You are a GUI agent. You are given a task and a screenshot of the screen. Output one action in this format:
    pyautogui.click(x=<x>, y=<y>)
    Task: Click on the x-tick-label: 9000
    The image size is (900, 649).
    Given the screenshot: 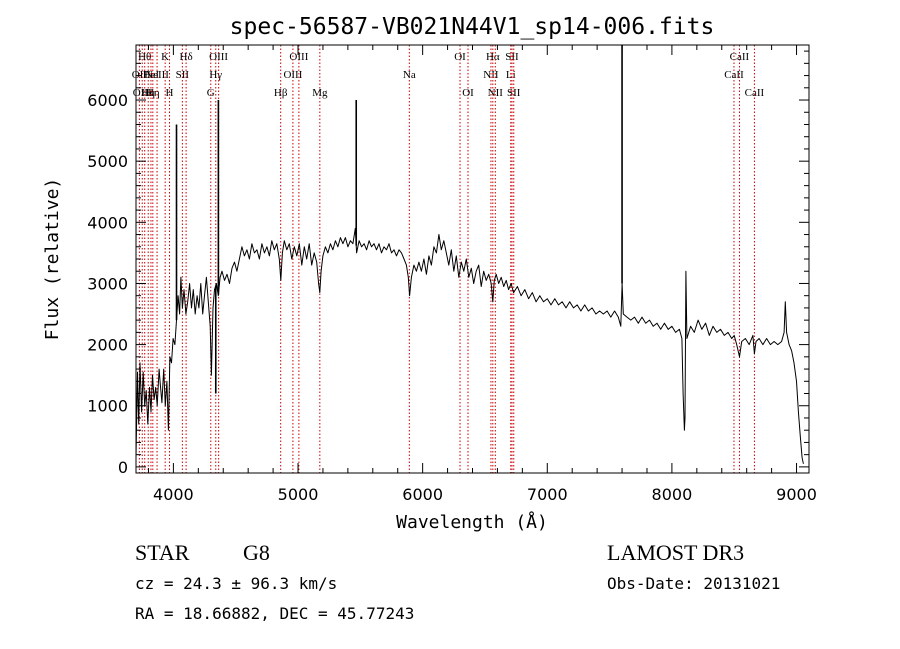 What is the action you would take?
    pyautogui.click(x=796, y=494)
    